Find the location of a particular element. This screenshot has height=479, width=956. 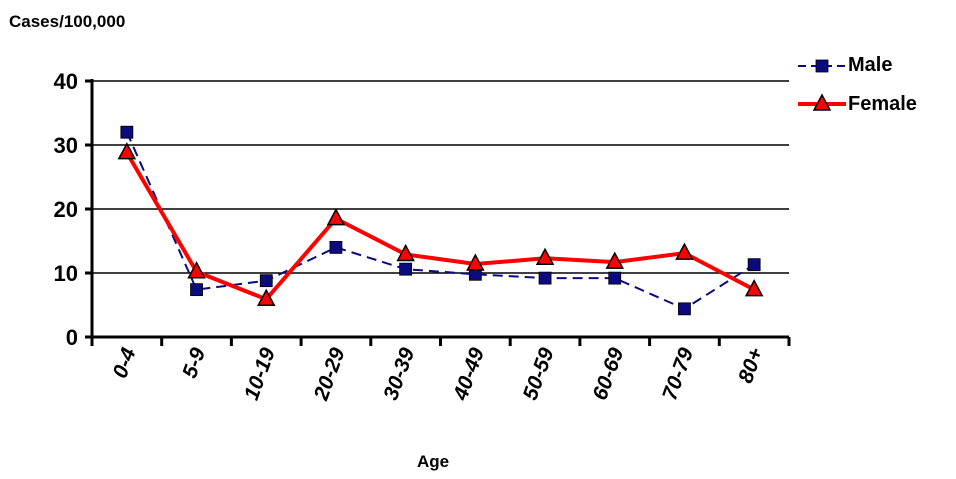

legend-marker-male is located at coordinates (822, 66).